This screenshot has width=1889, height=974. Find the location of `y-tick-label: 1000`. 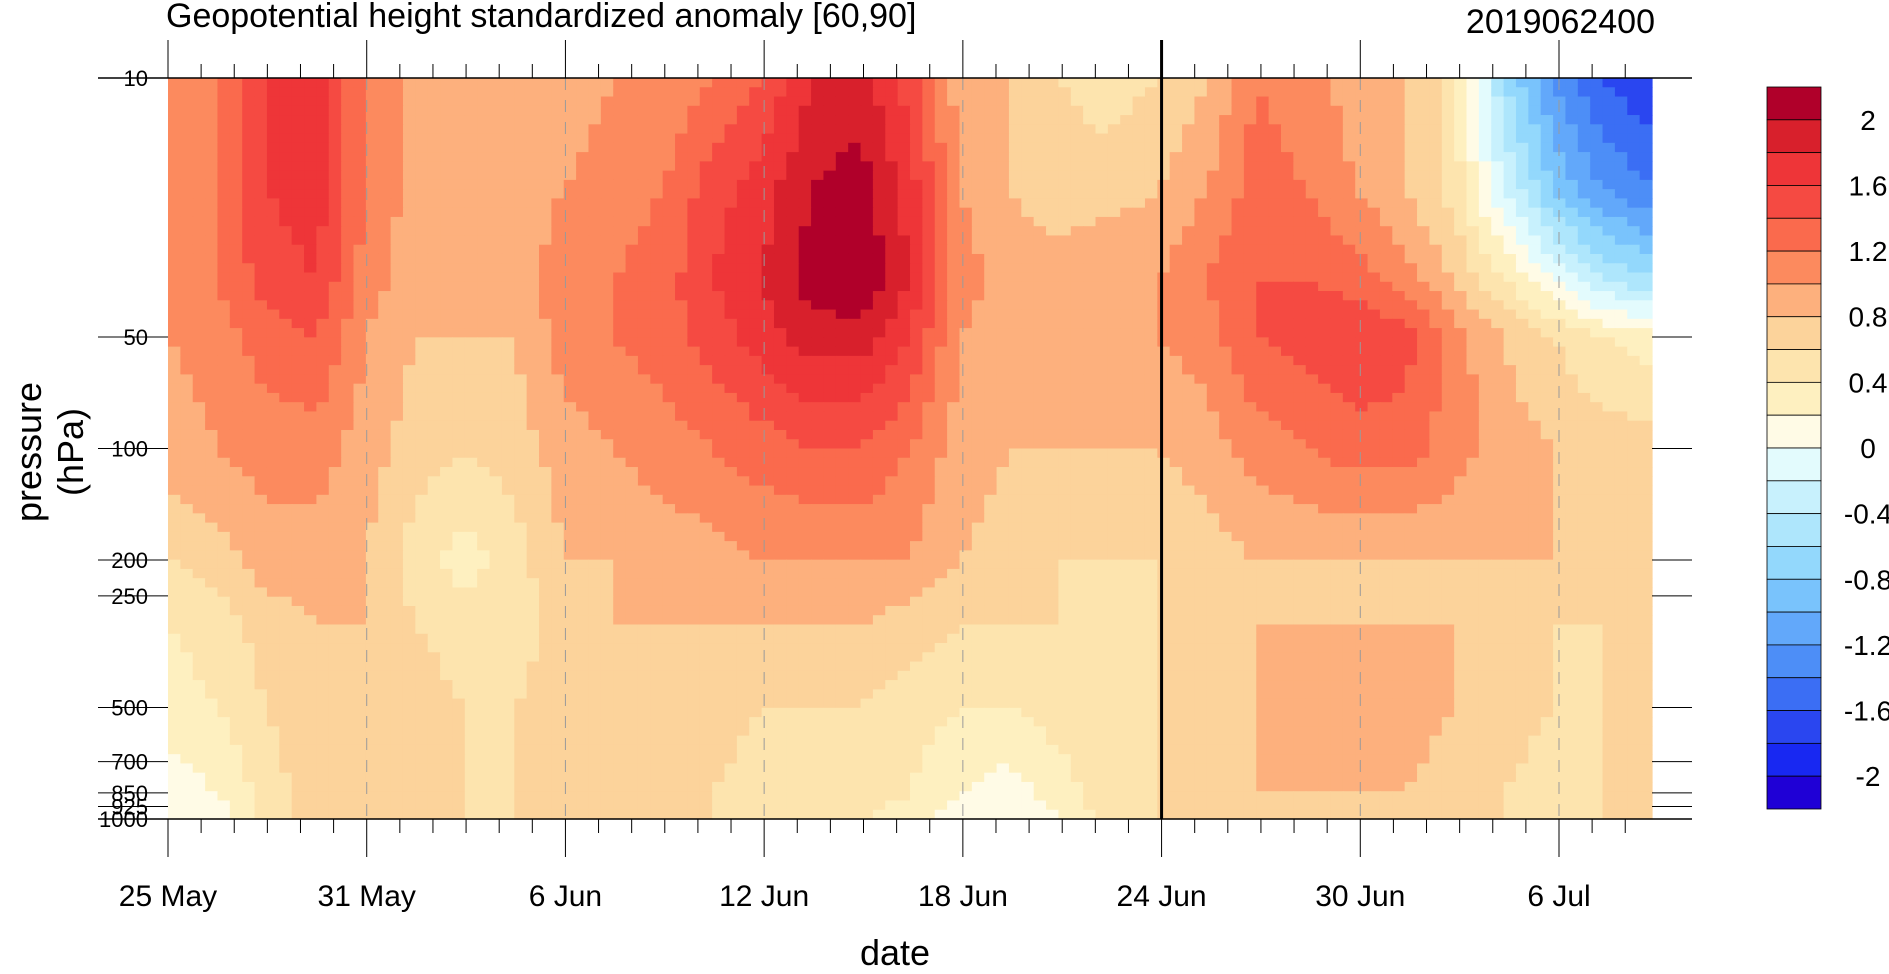

y-tick-label: 1000 is located at coordinates (123, 819).